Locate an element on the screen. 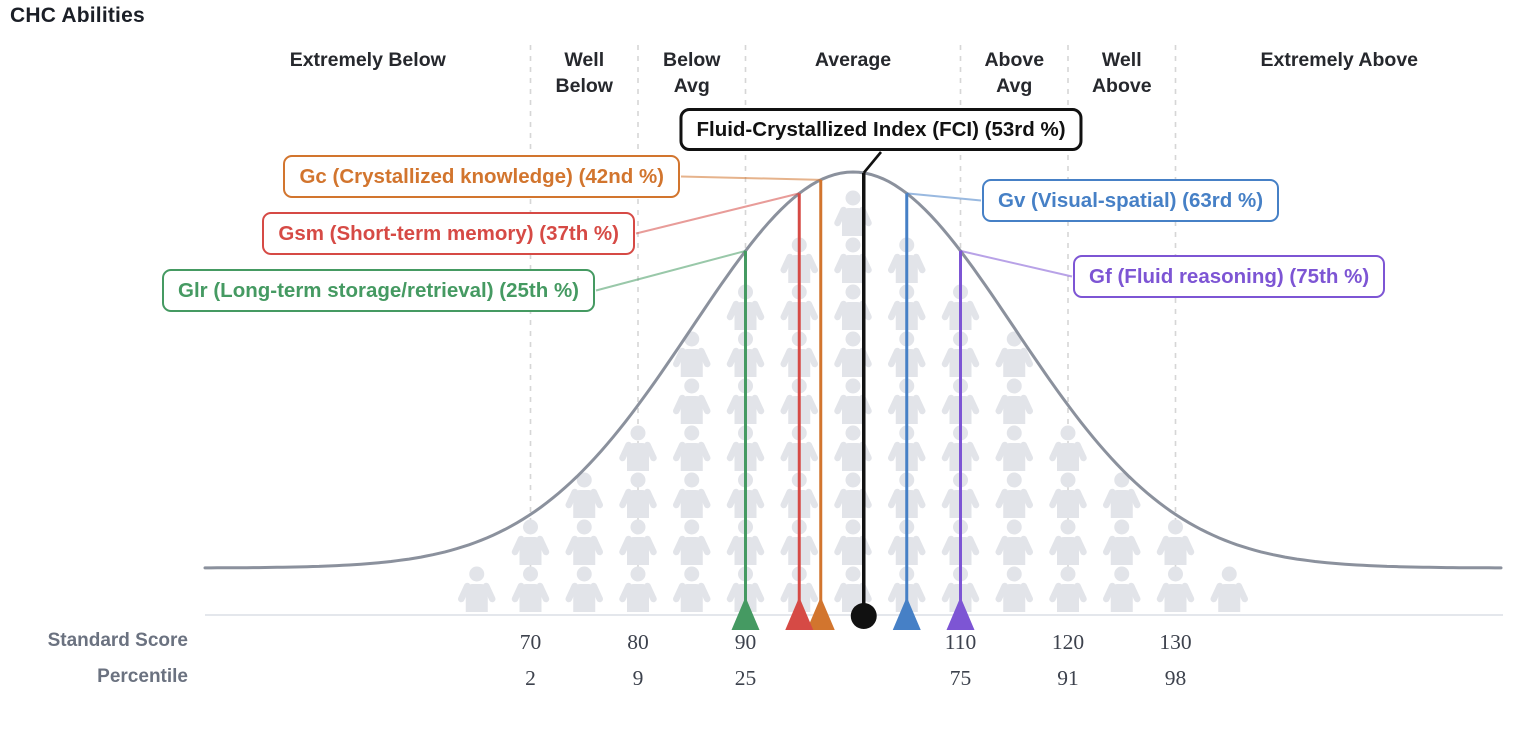 This screenshot has height=746, width=1518. fci-callout: Fluid-Crystallized Index (FCI) (53rd %) is located at coordinates (881, 129).